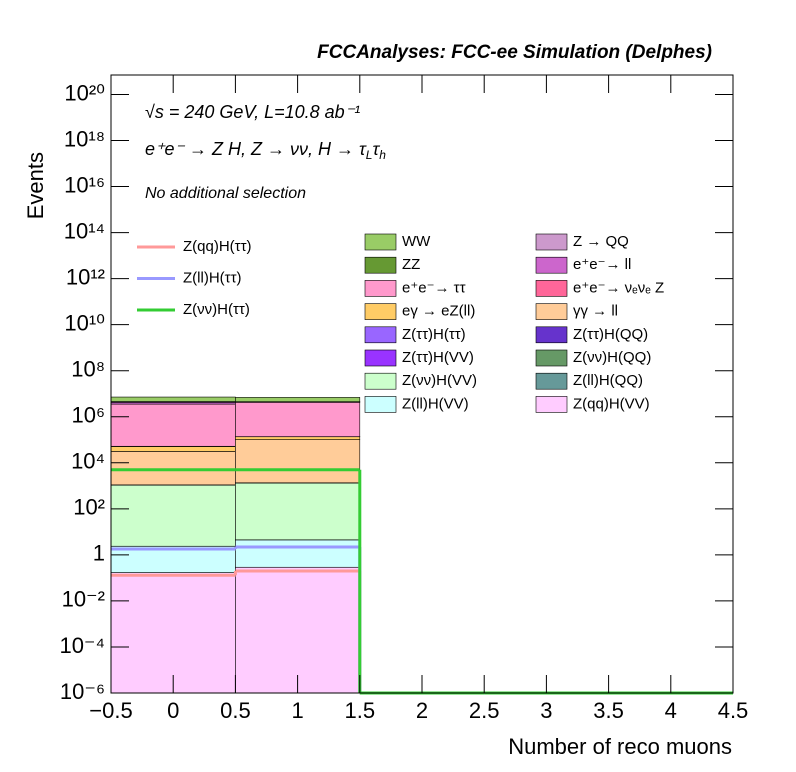 This screenshot has height=772, width=796. I want to click on legend-label: Z(ll)H(ττ), so click(212, 277).